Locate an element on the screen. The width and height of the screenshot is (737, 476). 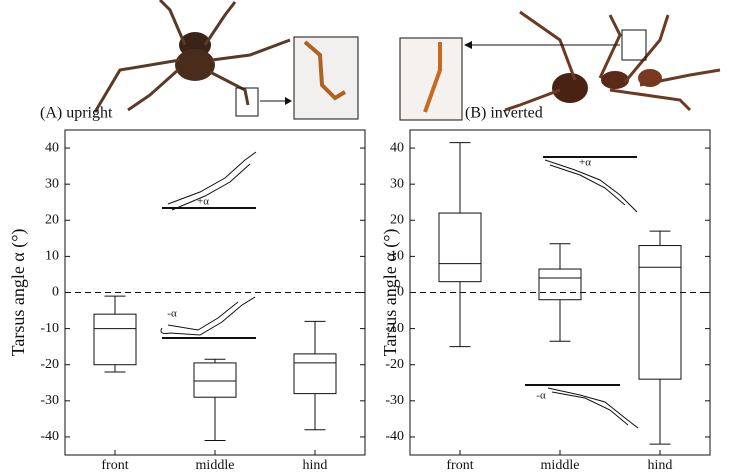
ant-photo-inverted is located at coordinates (612, 61).